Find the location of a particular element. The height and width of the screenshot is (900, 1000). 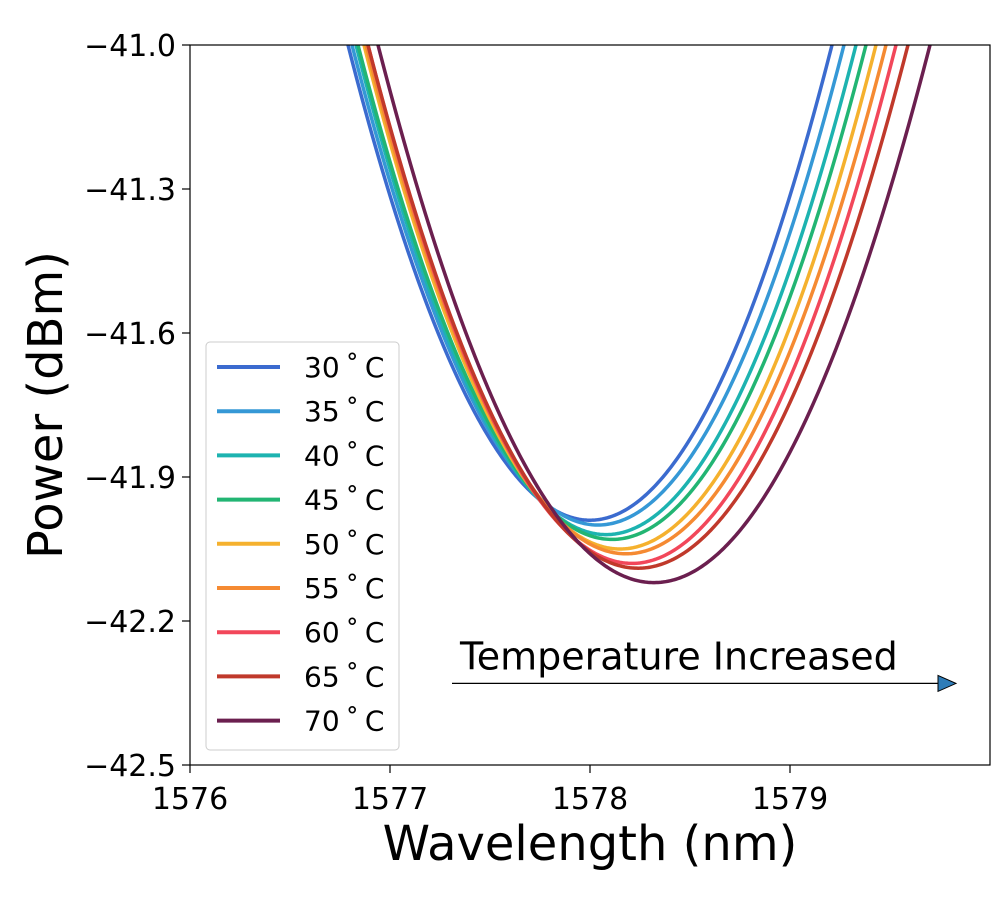

annotation-arrow-head is located at coordinates (947, 683).